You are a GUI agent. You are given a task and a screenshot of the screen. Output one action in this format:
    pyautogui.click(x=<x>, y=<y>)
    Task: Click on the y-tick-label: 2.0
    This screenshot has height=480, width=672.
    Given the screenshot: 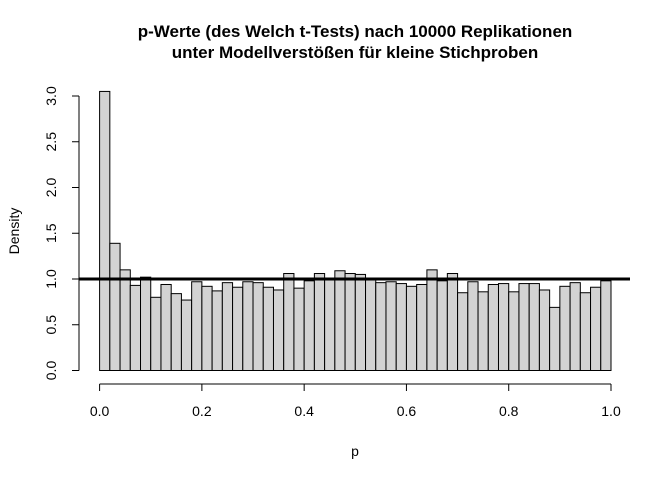 What is the action you would take?
    pyautogui.click(x=51, y=188)
    